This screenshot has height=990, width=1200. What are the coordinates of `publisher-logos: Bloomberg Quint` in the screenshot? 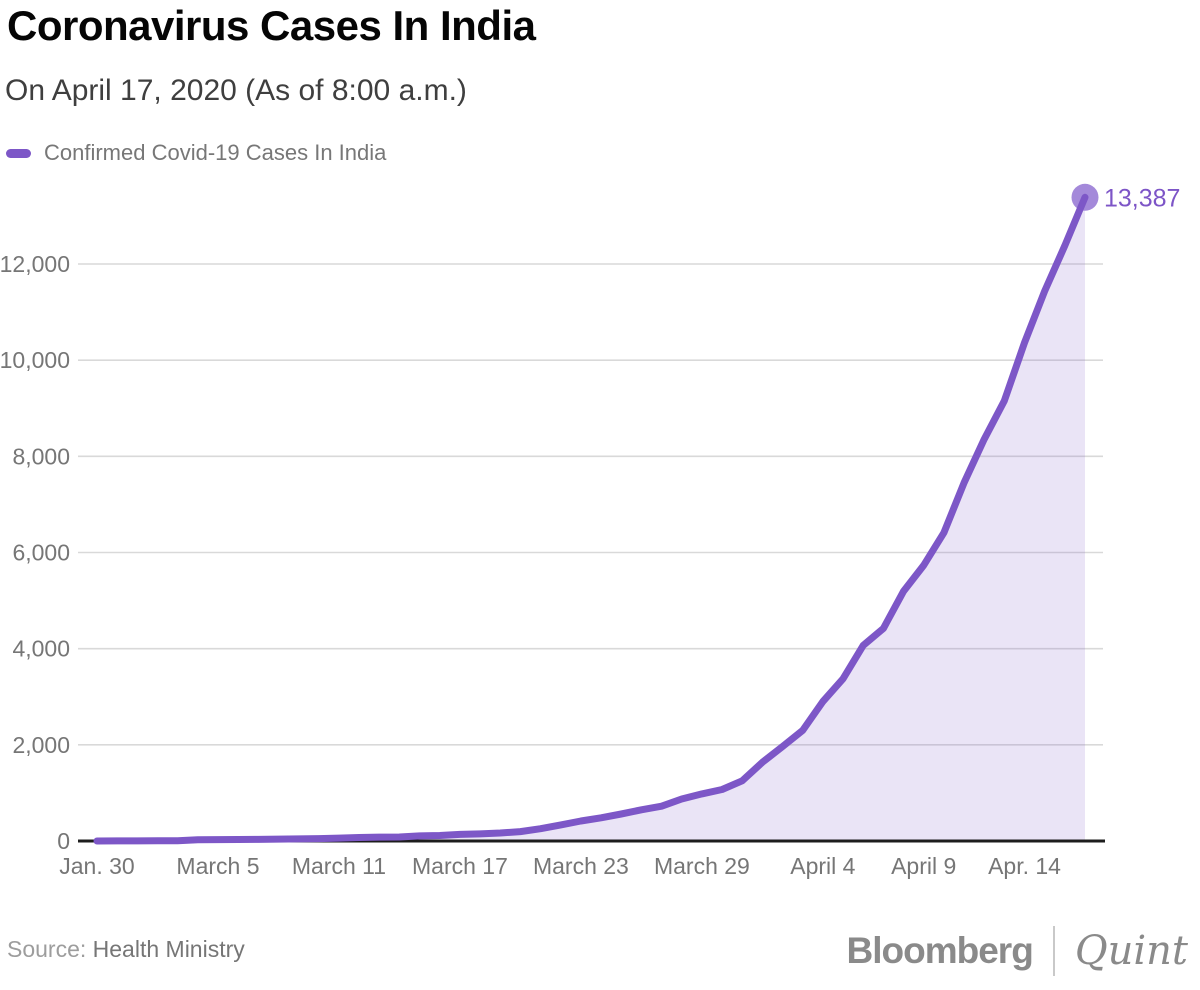 It's located at (1017, 951).